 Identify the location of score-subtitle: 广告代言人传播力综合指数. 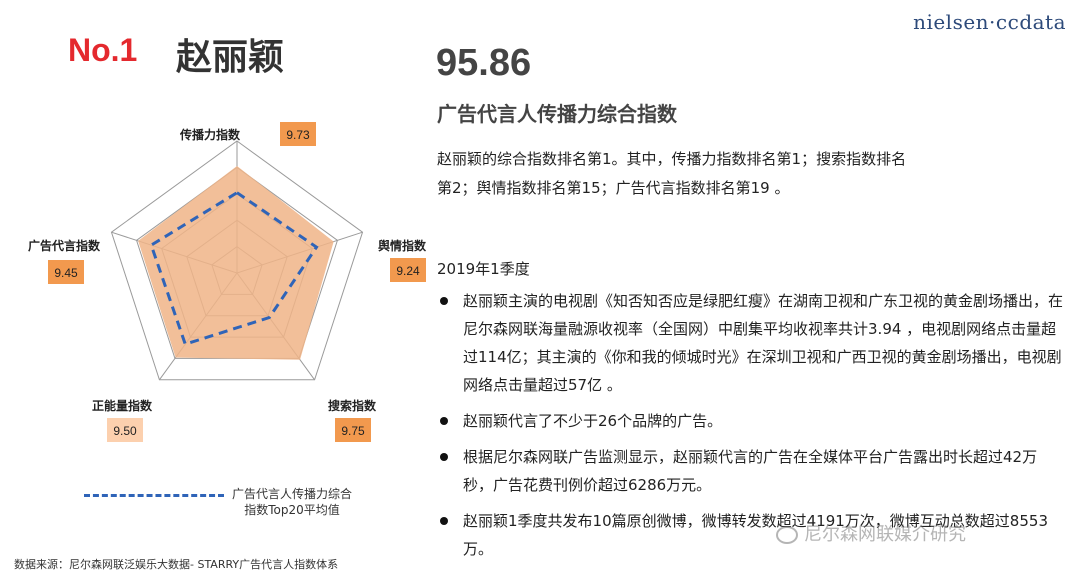
(557, 114).